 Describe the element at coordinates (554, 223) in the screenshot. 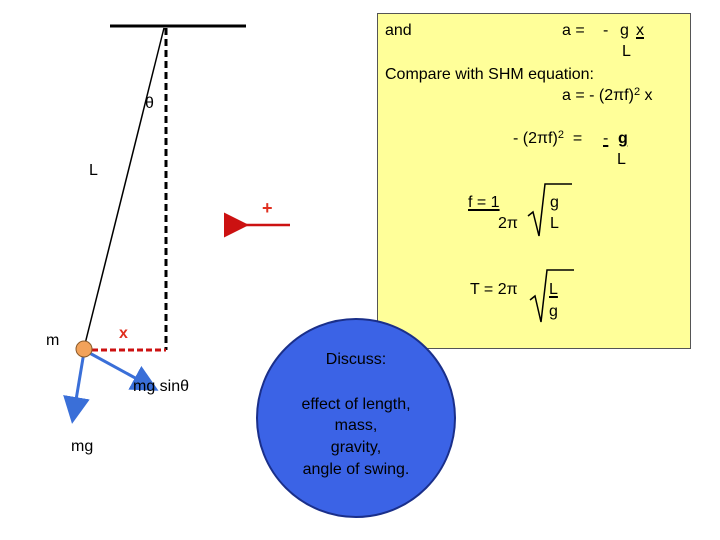

I see `frequency-L: L` at that location.